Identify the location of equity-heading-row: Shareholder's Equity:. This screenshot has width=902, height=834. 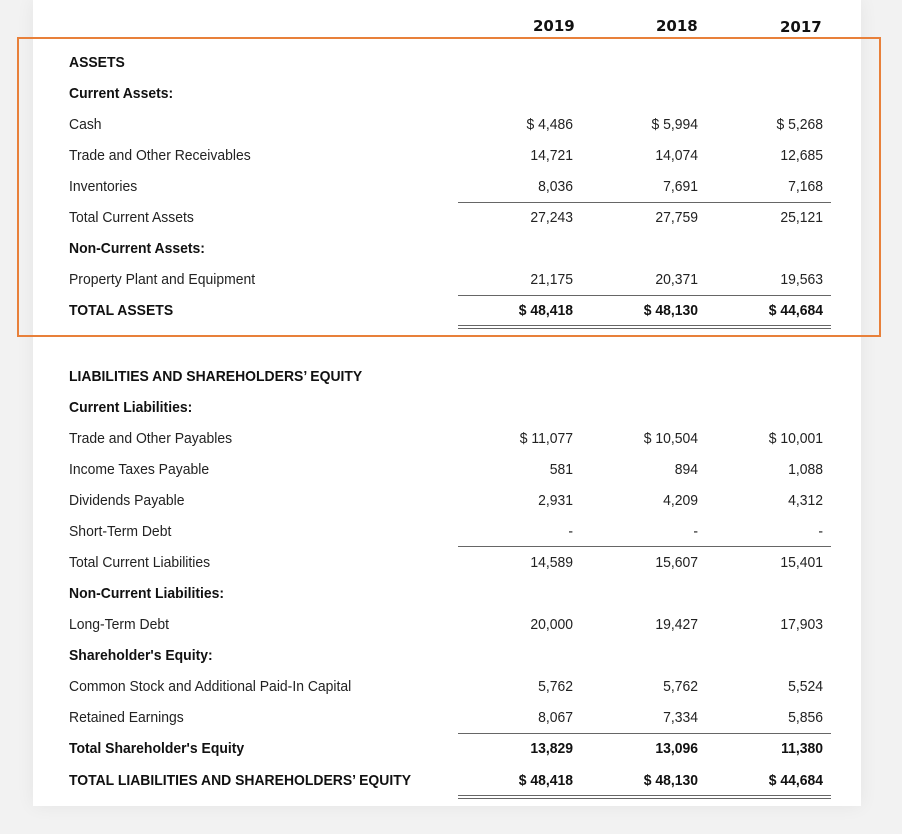
(451, 658).